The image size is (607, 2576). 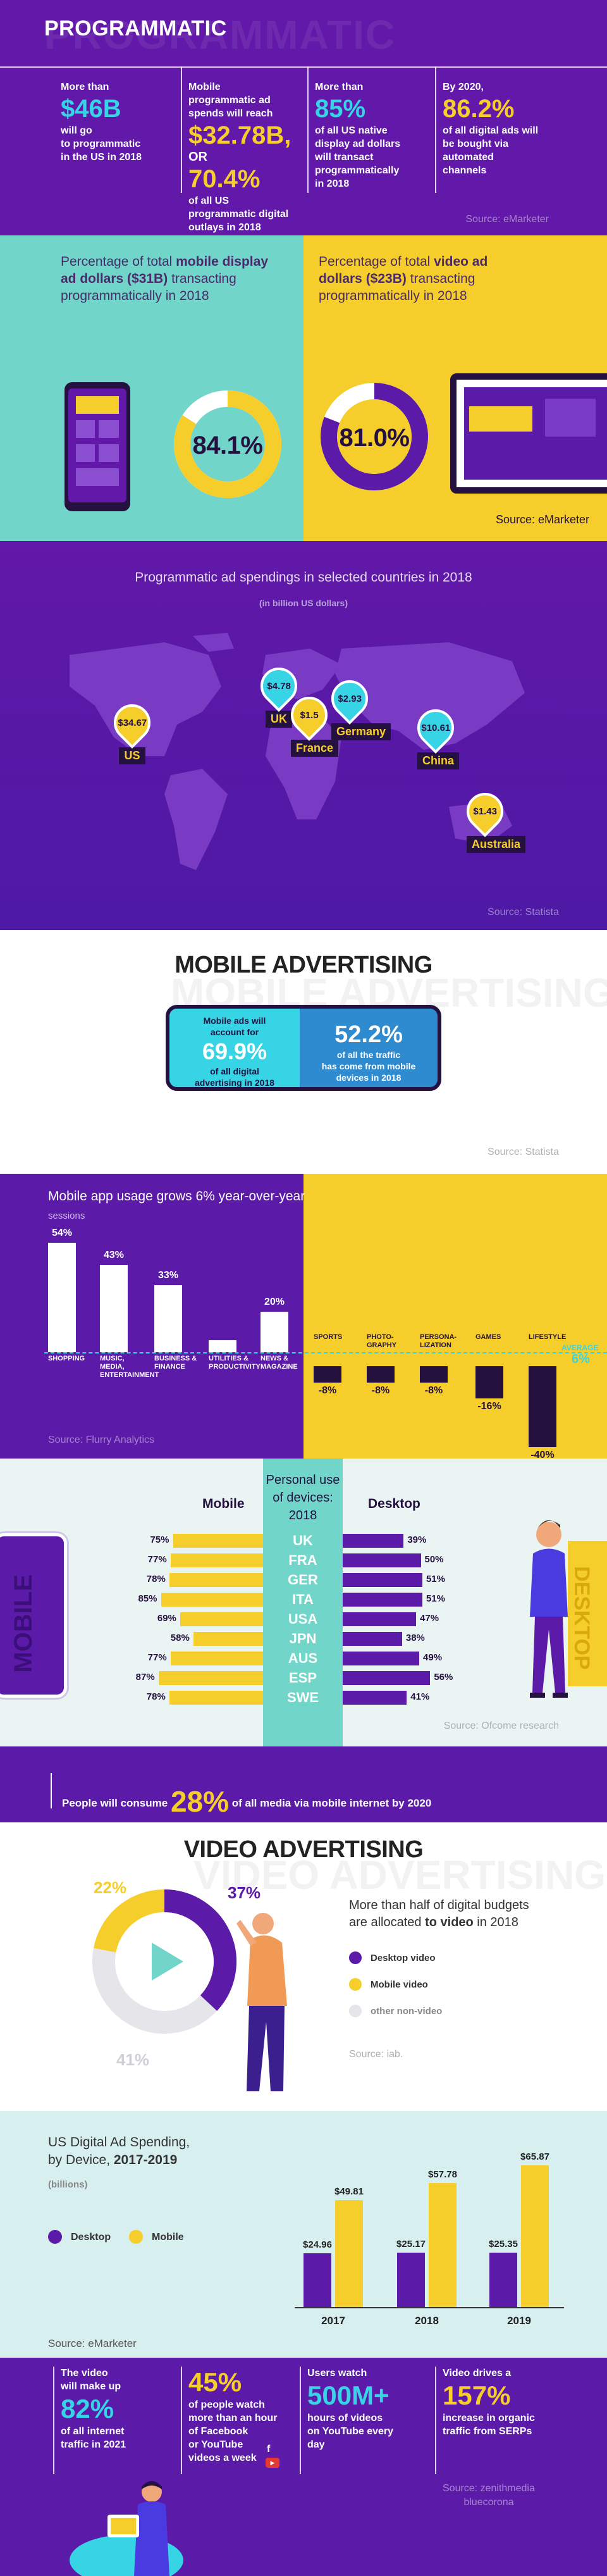 What do you see at coordinates (145, 2160) in the screenshot?
I see `text-bold: 2017-2019` at bounding box center [145, 2160].